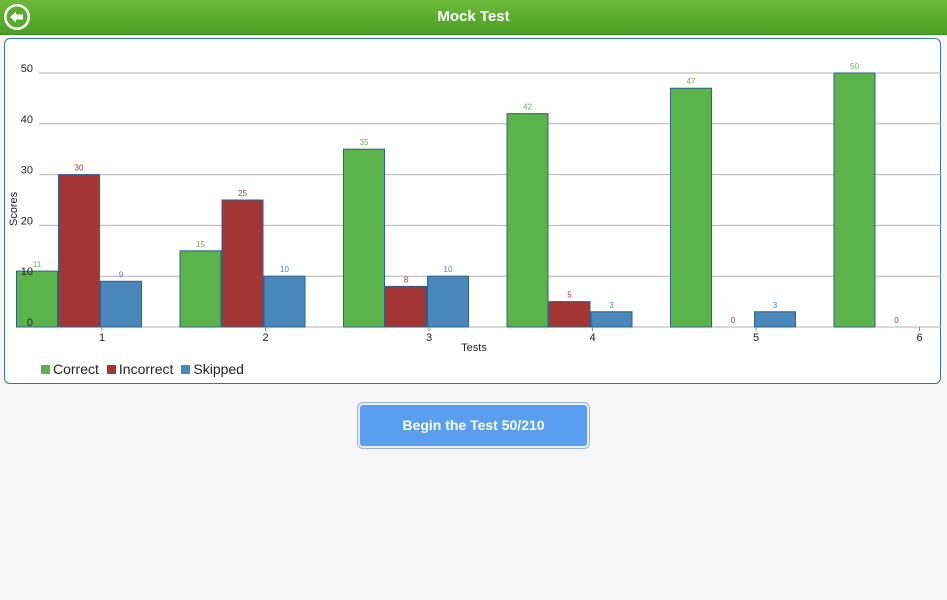 This screenshot has width=947, height=600. What do you see at coordinates (102, 338) in the screenshot?
I see `x-tick-label: 1` at bounding box center [102, 338].